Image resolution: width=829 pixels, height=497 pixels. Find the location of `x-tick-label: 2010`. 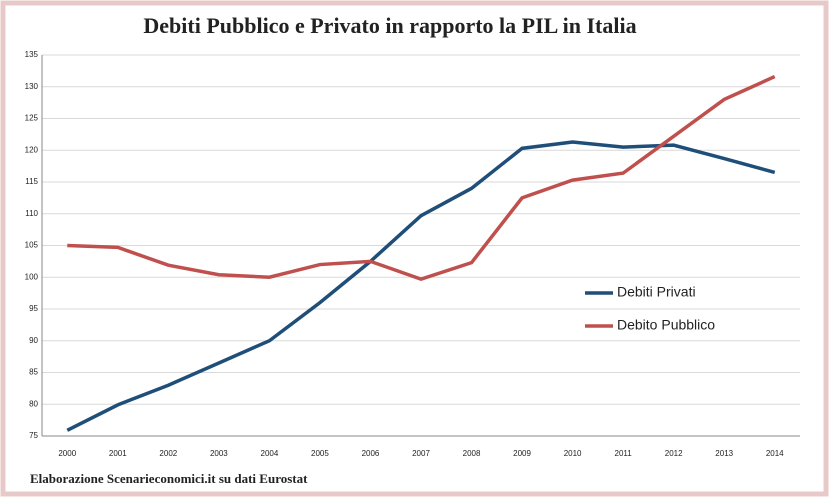

x-tick-label: 2010 is located at coordinates (573, 453).